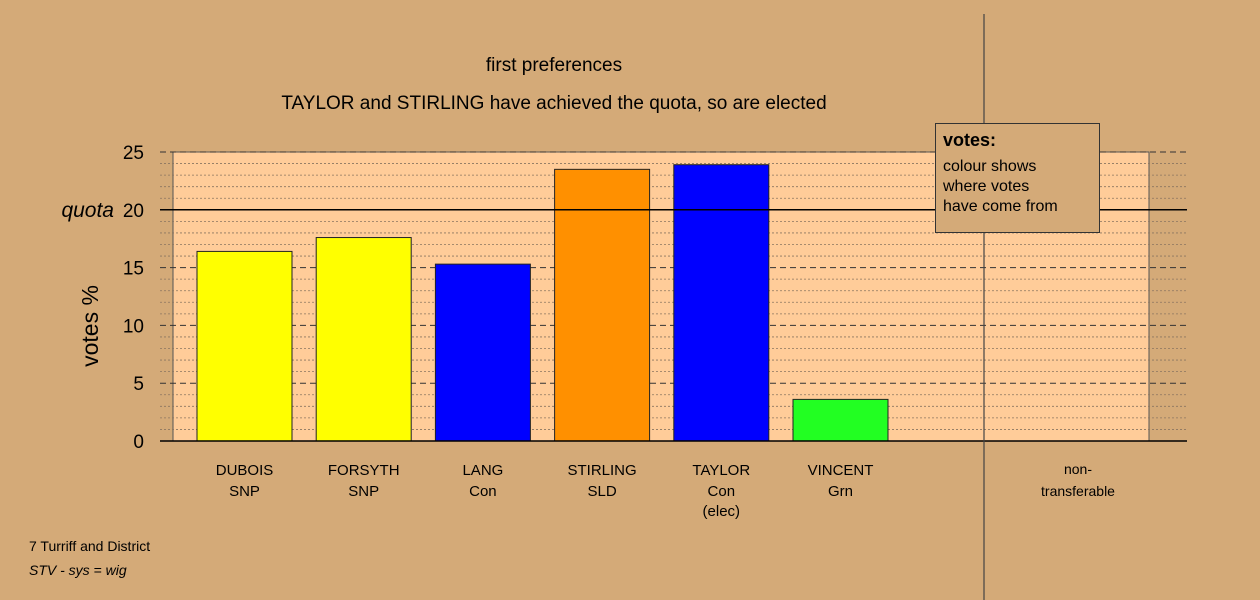  Describe the element at coordinates (602, 305) in the screenshot. I see `bar-stirling` at that location.